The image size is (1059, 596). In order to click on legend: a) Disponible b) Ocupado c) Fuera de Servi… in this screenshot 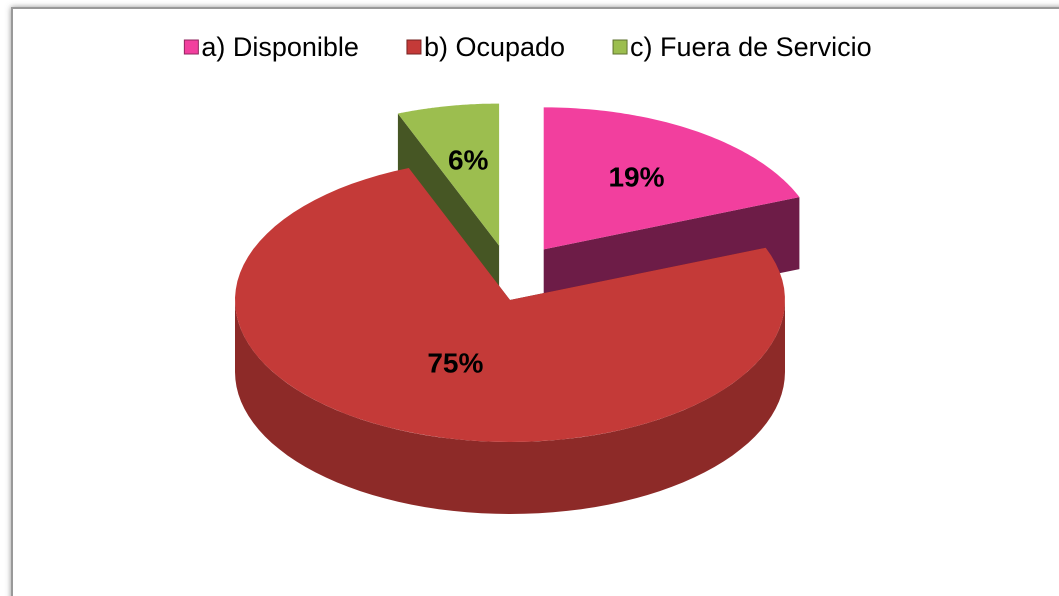, I will do `click(527, 47)`.